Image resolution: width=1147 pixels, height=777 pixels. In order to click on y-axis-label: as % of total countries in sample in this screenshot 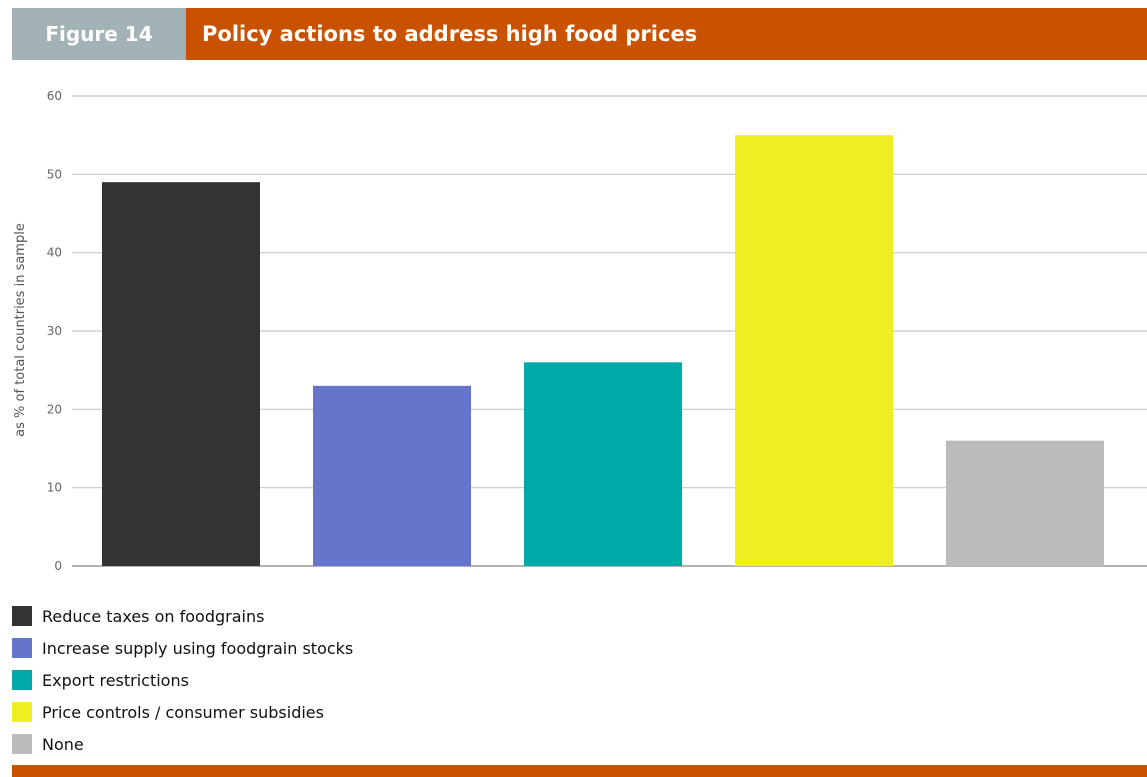, I will do `click(20, 330)`.